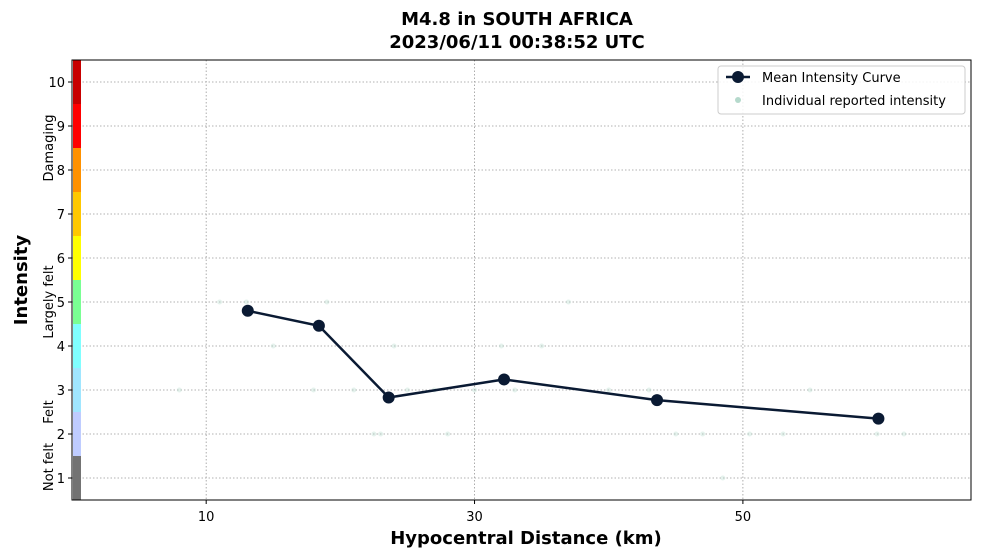 The height and width of the screenshot is (558, 981). I want to click on y-tick-label: 7, so click(61, 215).